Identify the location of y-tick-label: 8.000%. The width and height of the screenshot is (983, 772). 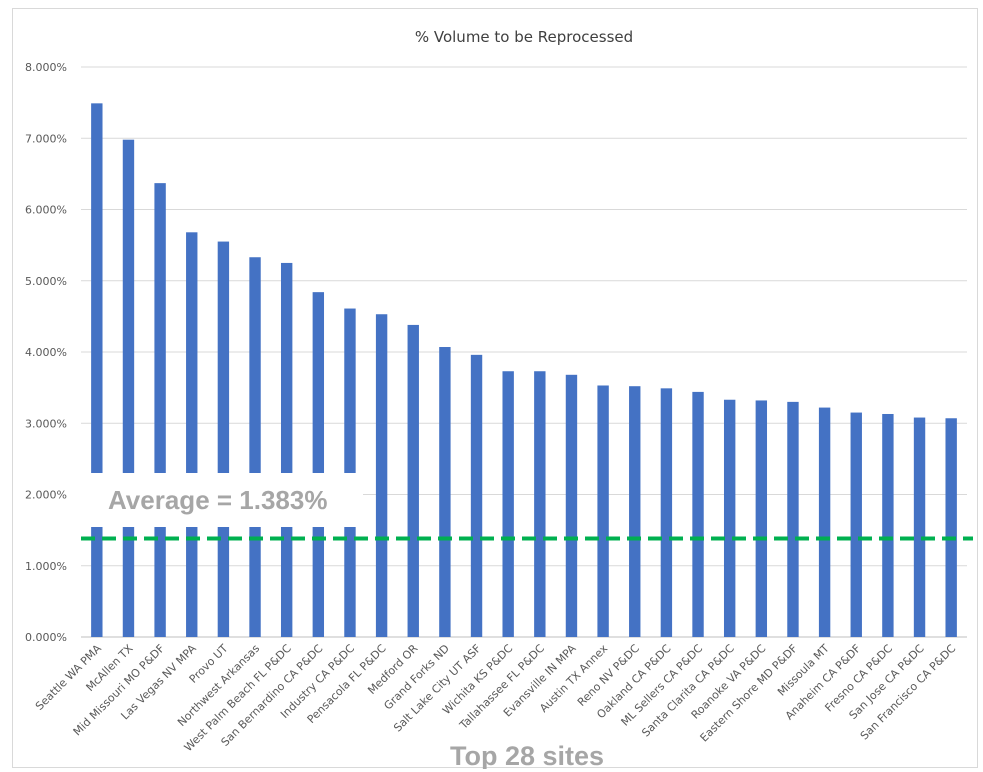
(46, 67).